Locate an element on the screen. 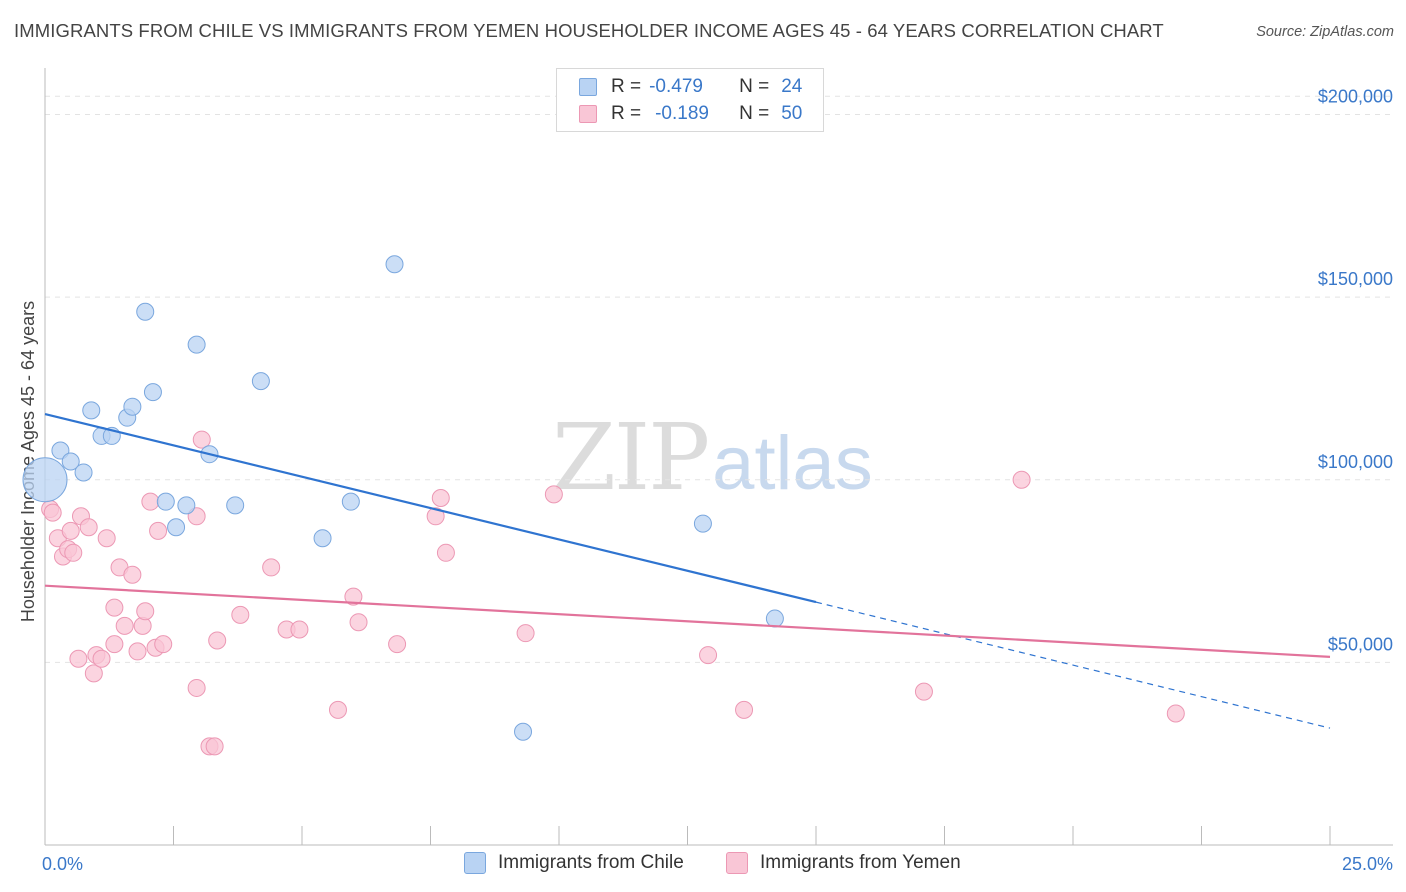 Image resolution: width=1406 pixels, height=892 pixels. series-swatch-yemen is located at coordinates (737, 863).